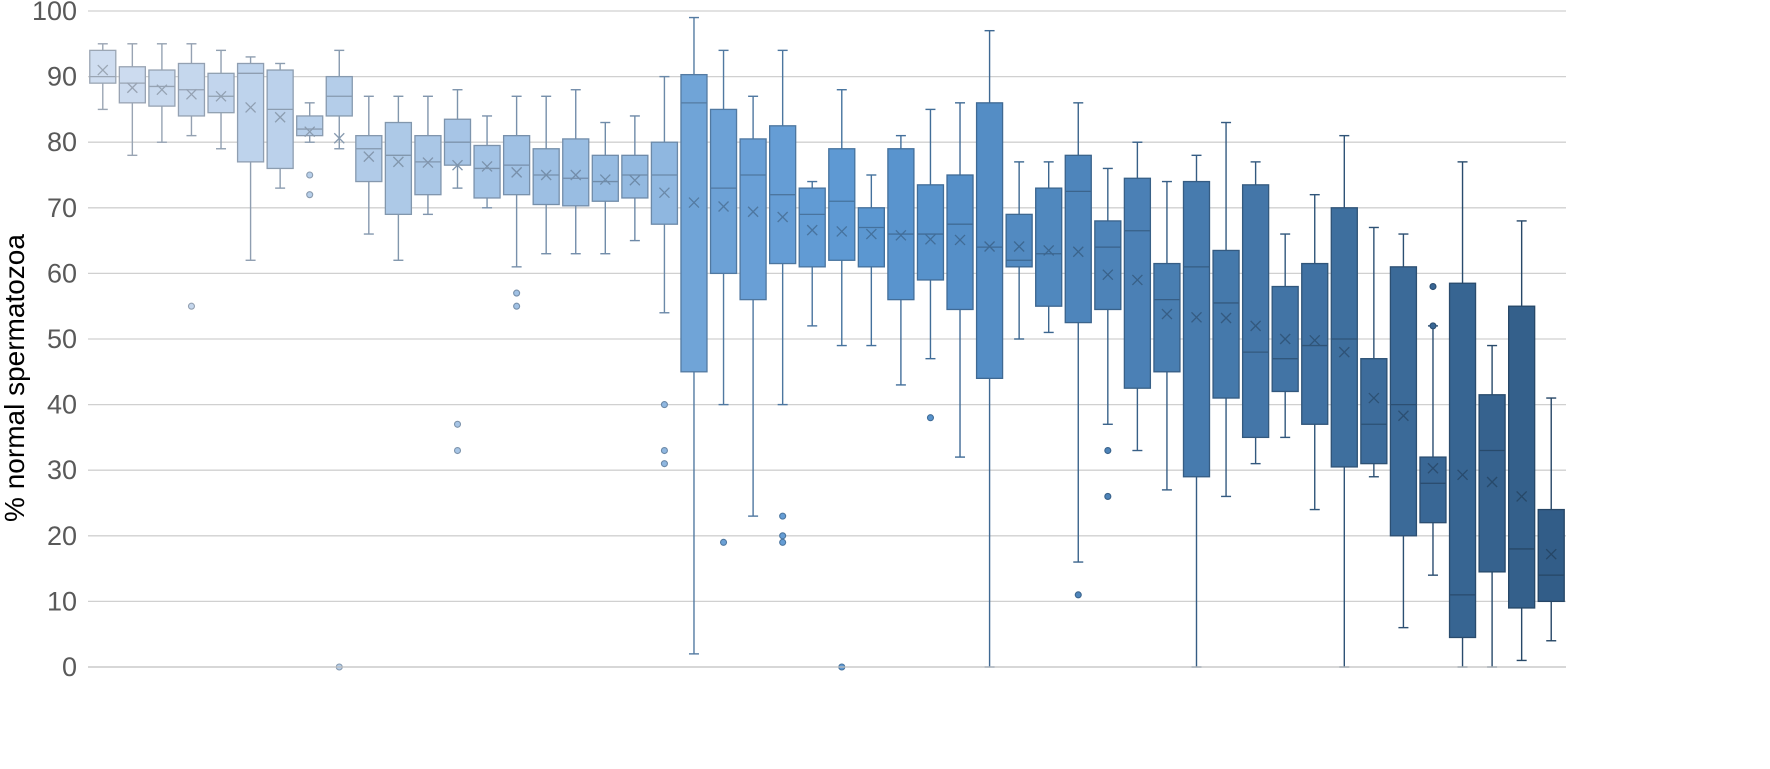 Image resolution: width=1770 pixels, height=769 pixels. What do you see at coordinates (62, 601) in the screenshot?
I see `y-tick-label-10: 10` at bounding box center [62, 601].